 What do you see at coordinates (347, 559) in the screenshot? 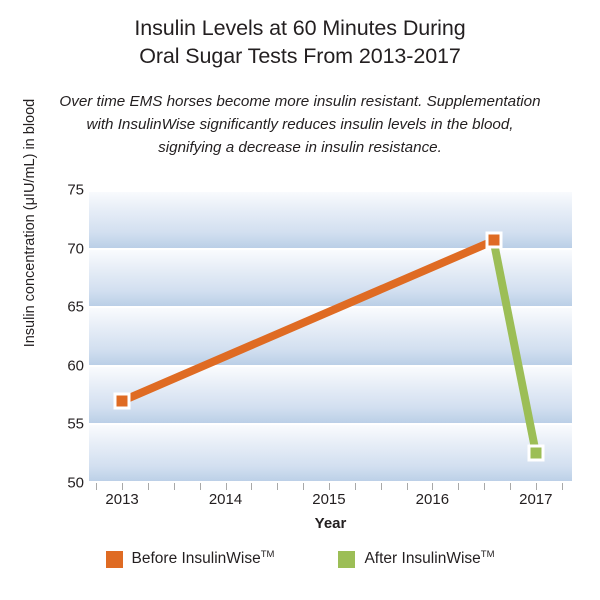
I see `legend-swatch-after-insulinwise` at bounding box center [347, 559].